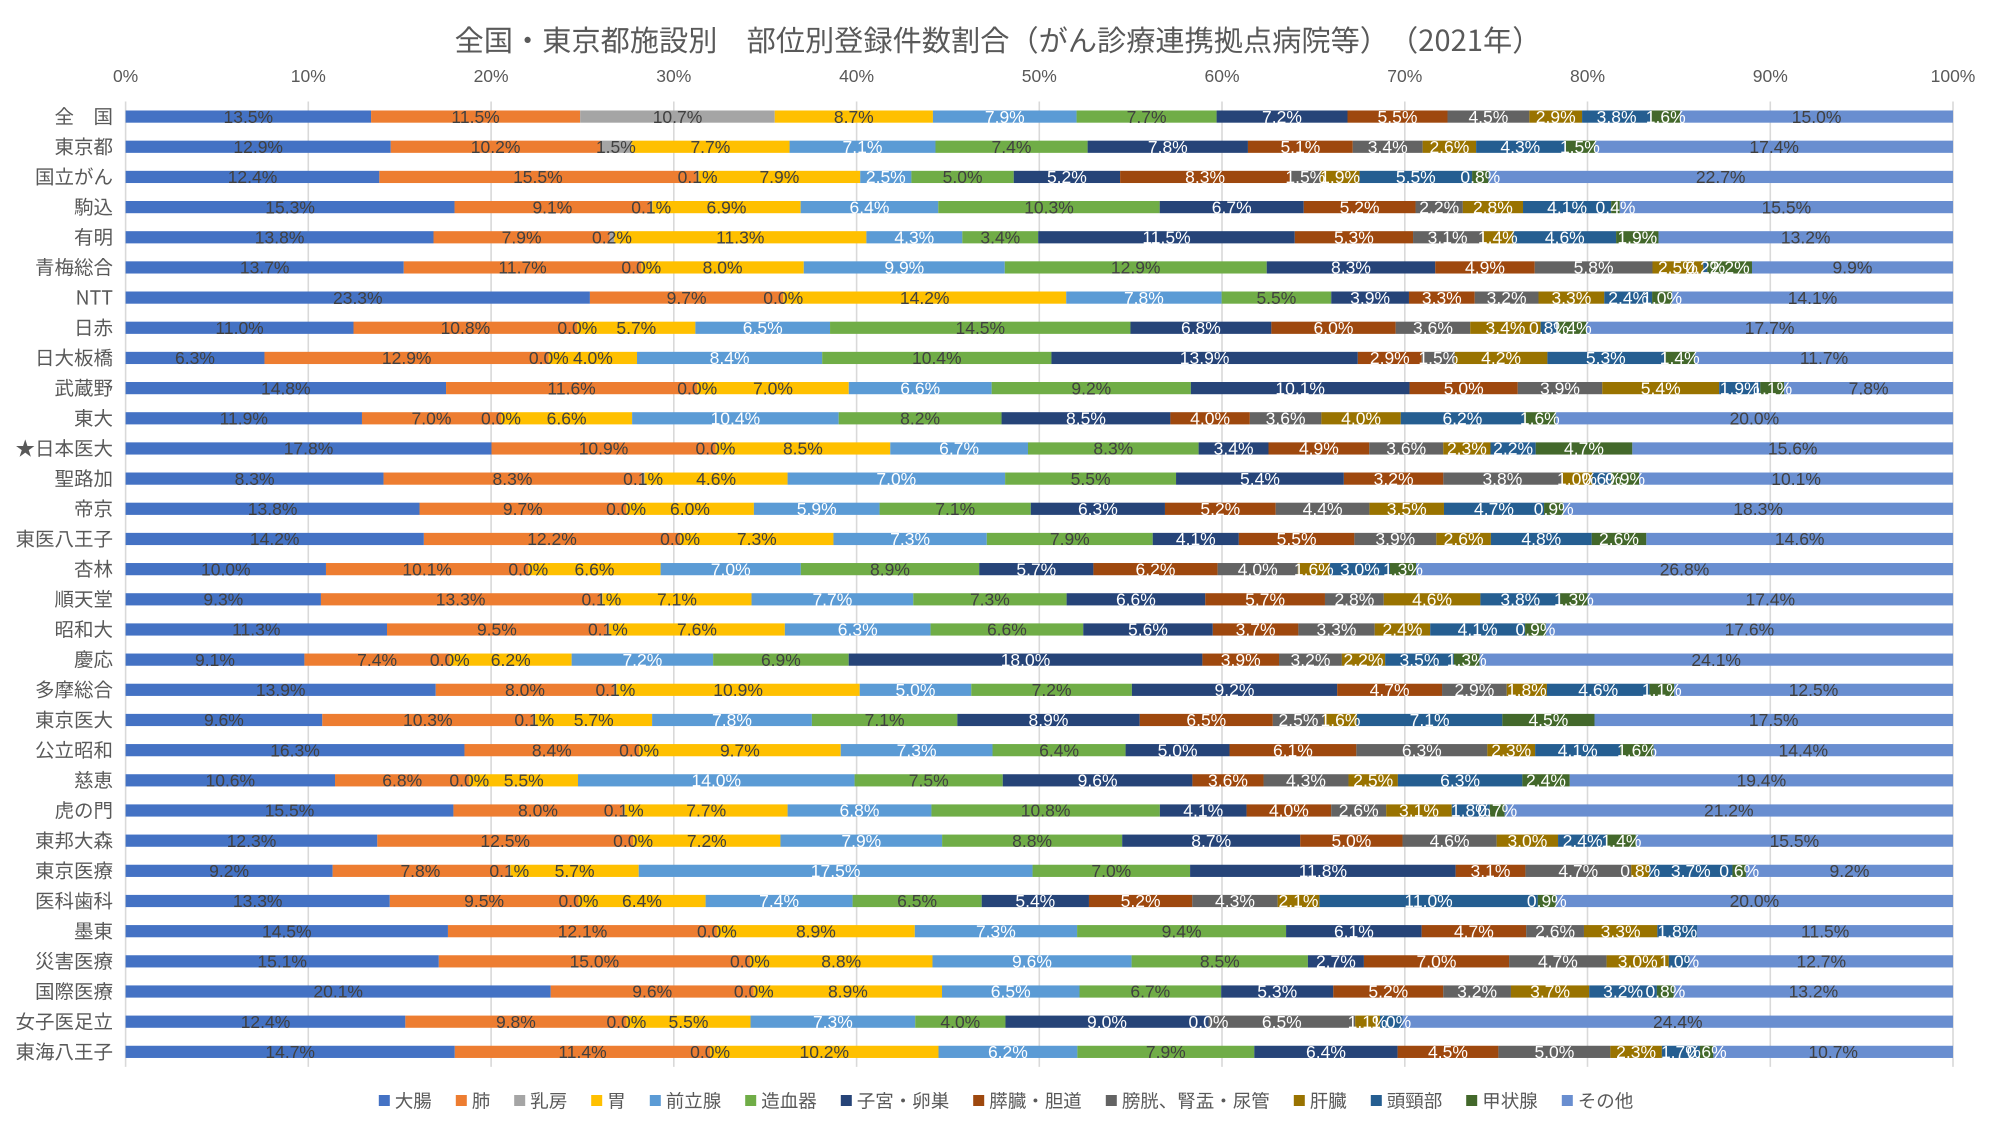 Image resolution: width=2000 pixels, height=1125 pixels. Describe the element at coordinates (1319, 449) in the screenshot. I see `svg-text: 4.9%` at that location.